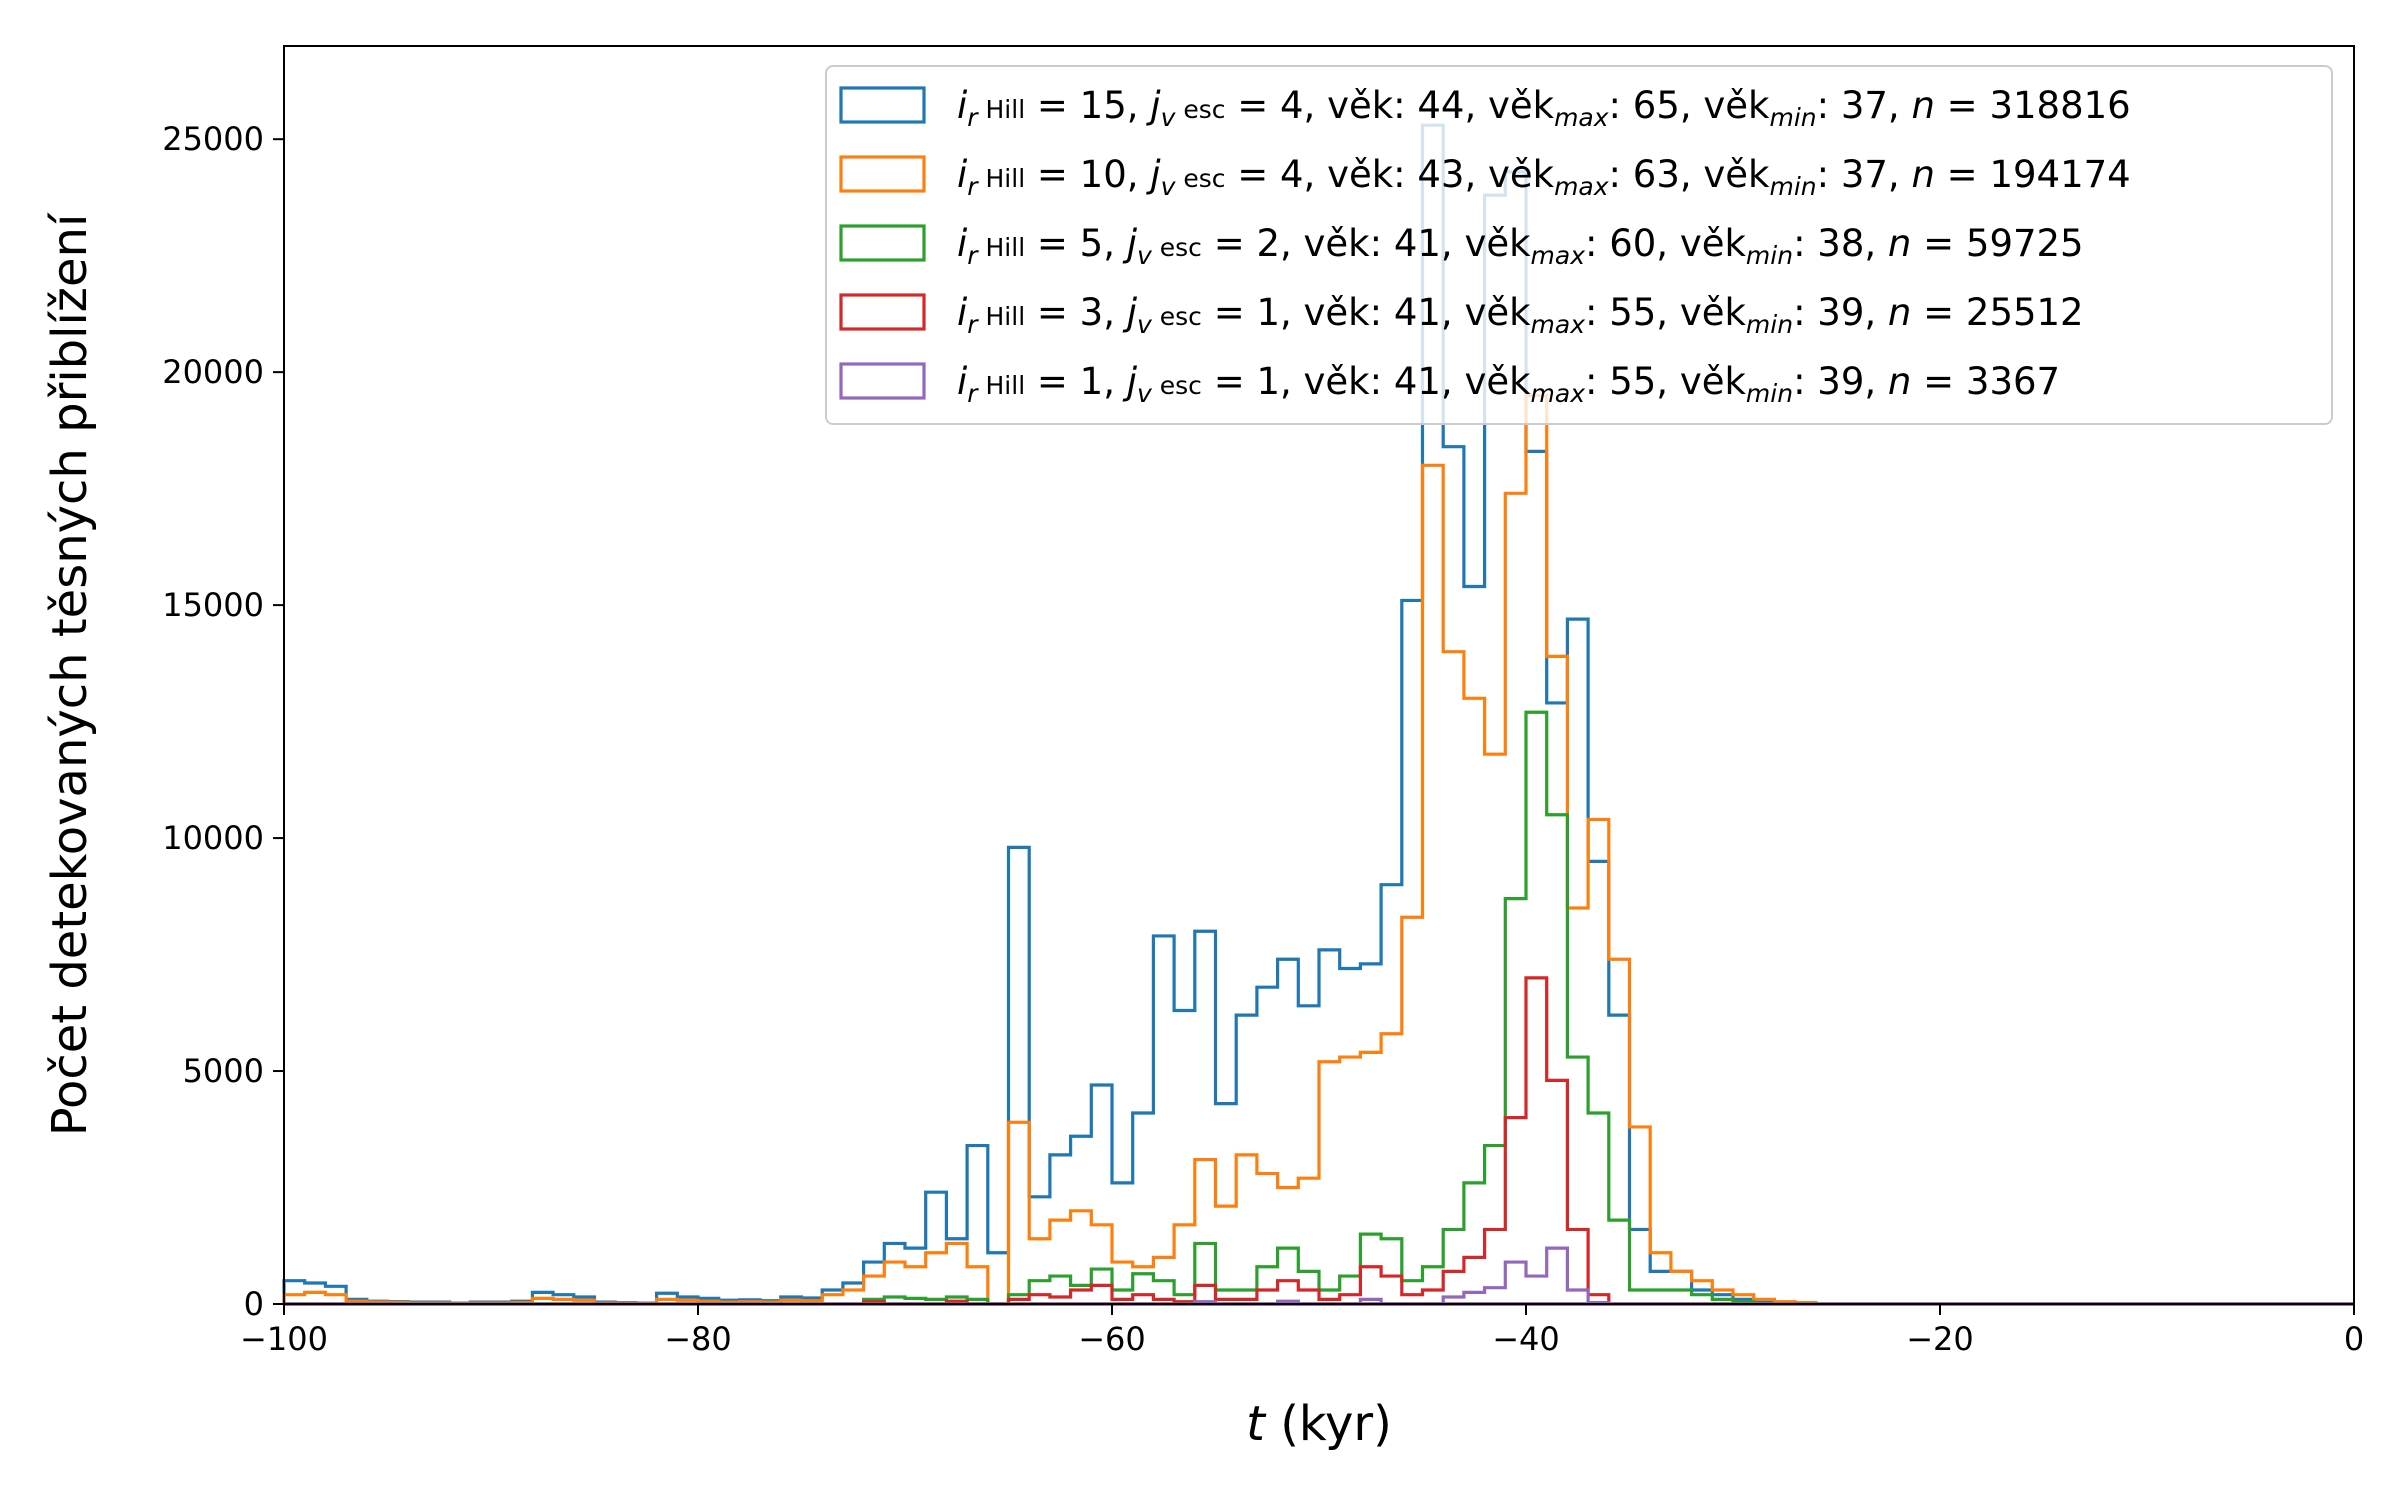 The width and height of the screenshot is (2400, 1500). Describe the element at coordinates (1112, 1339) in the screenshot. I see `x-tick-label: −60` at that location.